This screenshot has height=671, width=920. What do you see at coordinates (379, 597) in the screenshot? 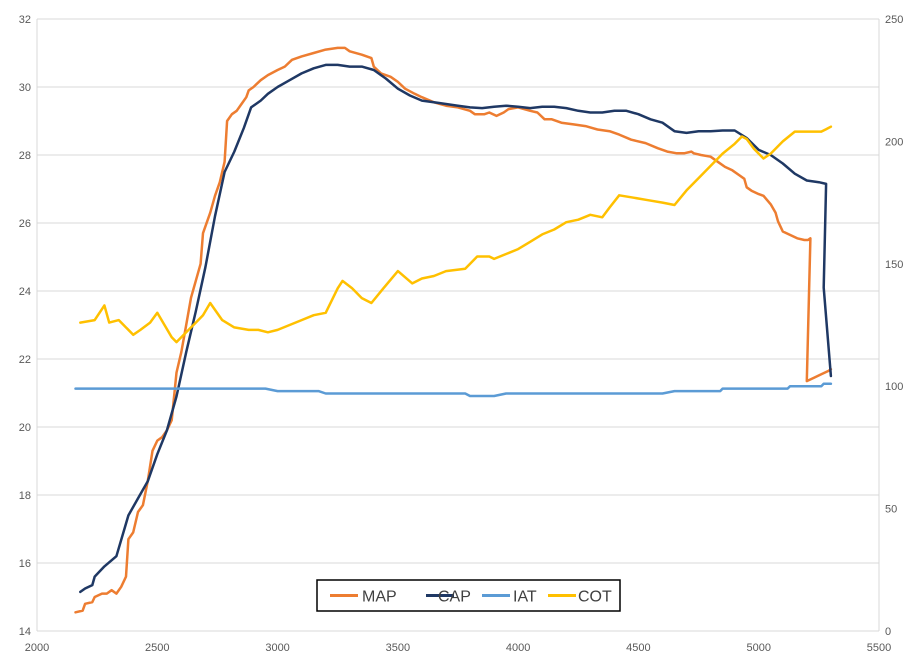
I see `legend-label-map: MAP` at bounding box center [379, 597].